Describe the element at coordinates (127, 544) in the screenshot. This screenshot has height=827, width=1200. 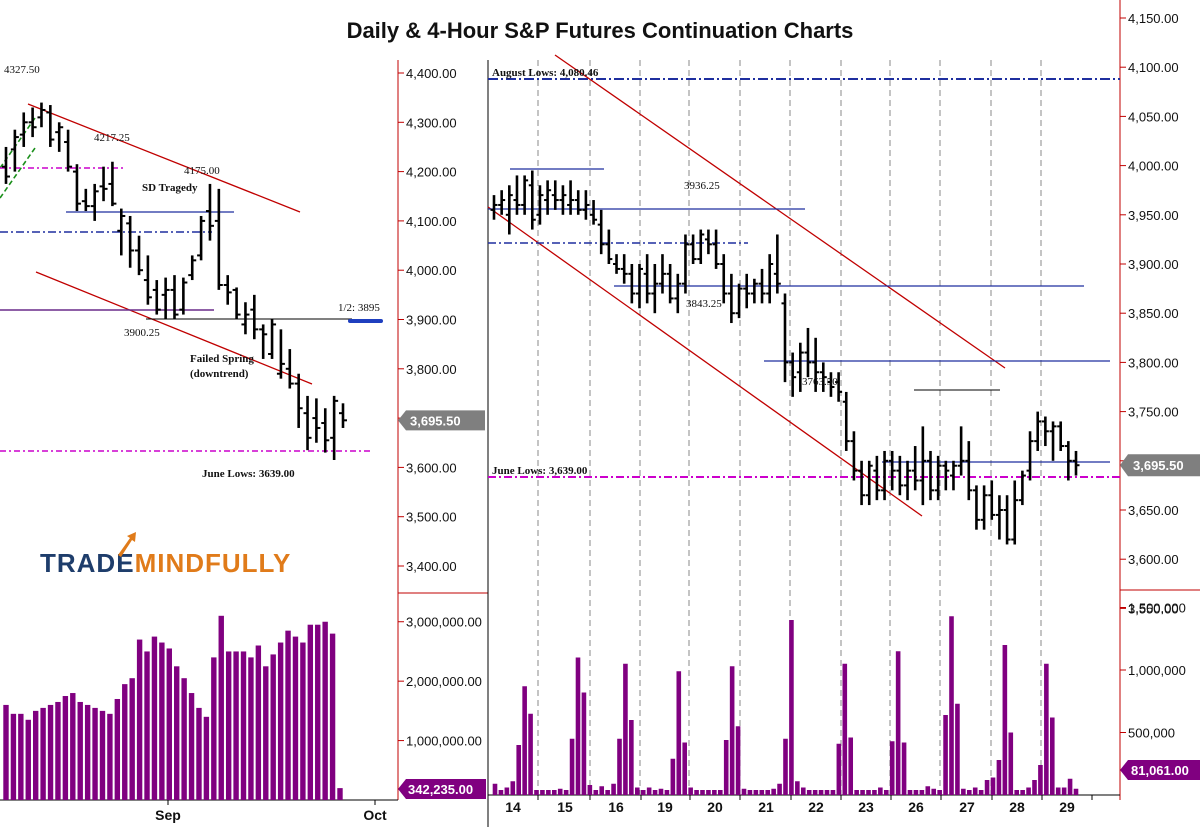
I see `logo-arrow-icon` at that location.